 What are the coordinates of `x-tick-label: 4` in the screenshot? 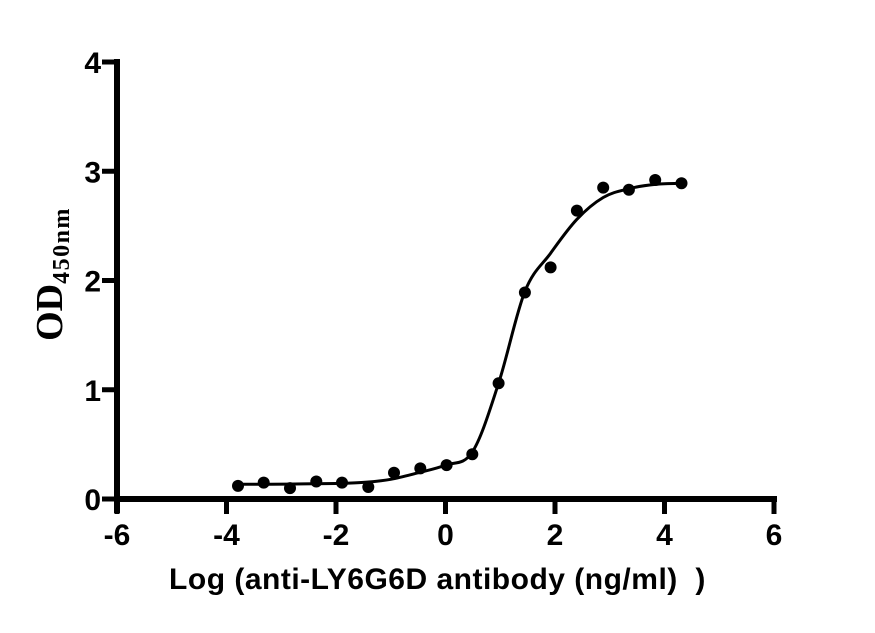 It's located at (664, 535).